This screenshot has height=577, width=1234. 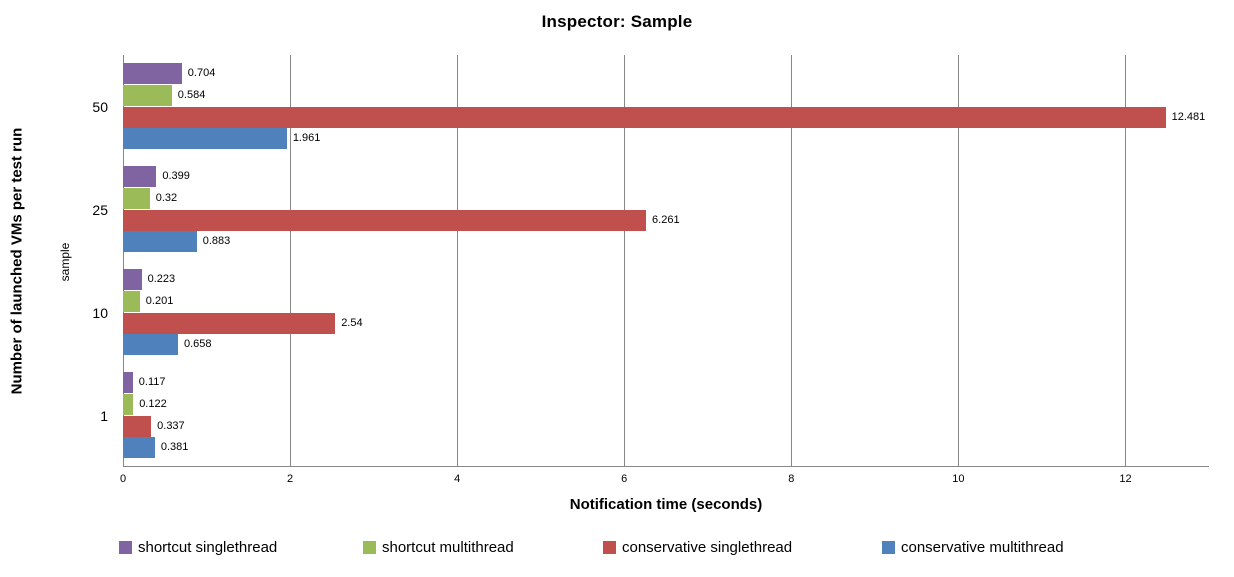 What do you see at coordinates (100, 312) in the screenshot?
I see `y-category-label: 10` at bounding box center [100, 312].